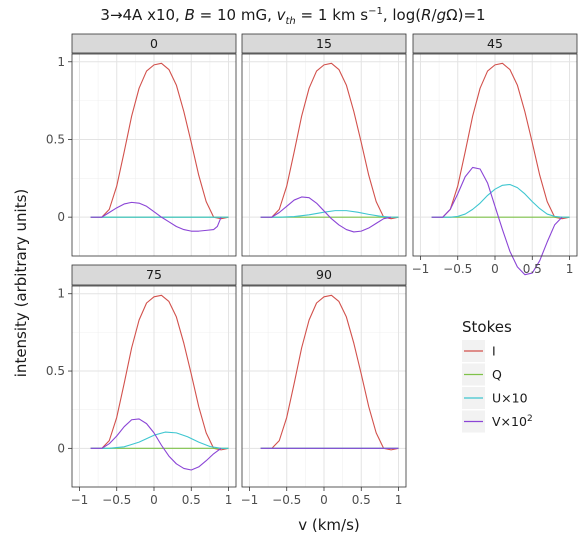  Describe the element at coordinates (494, 351) in the screenshot. I see `legend-label: I` at that location.